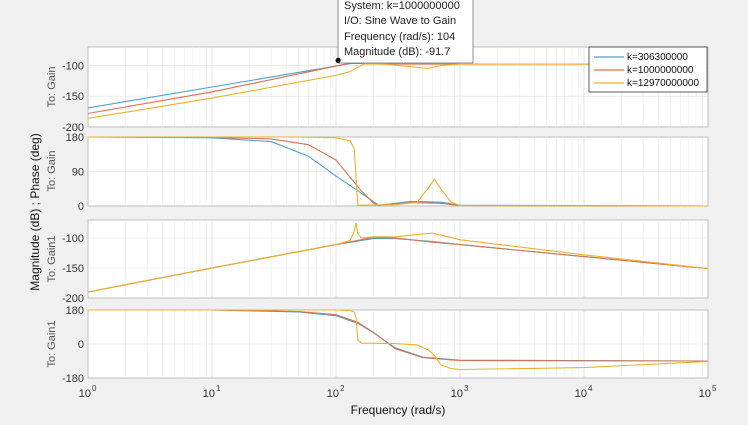 The image size is (748, 425). What do you see at coordinates (52, 343) in the screenshot?
I see `row-label-3: To: Gain1` at bounding box center [52, 343].